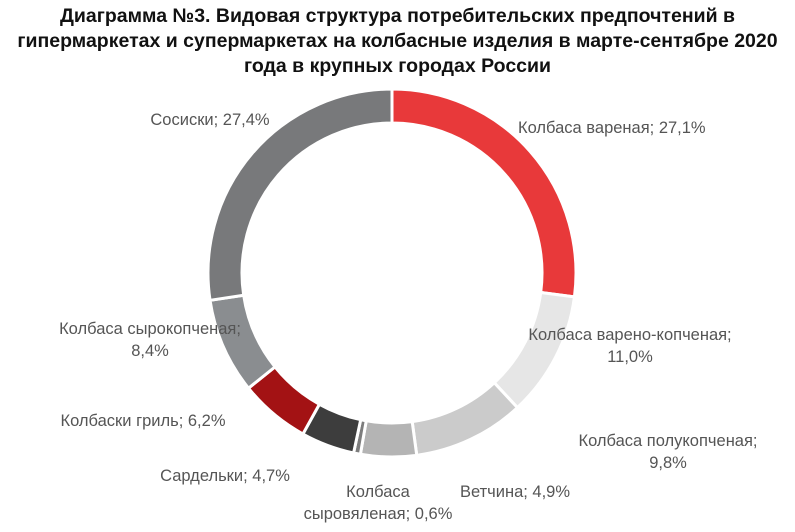 The image size is (795, 532). I want to click on slice-label-2: Колбаса варено-копченая; 11,0%, so click(629, 346).